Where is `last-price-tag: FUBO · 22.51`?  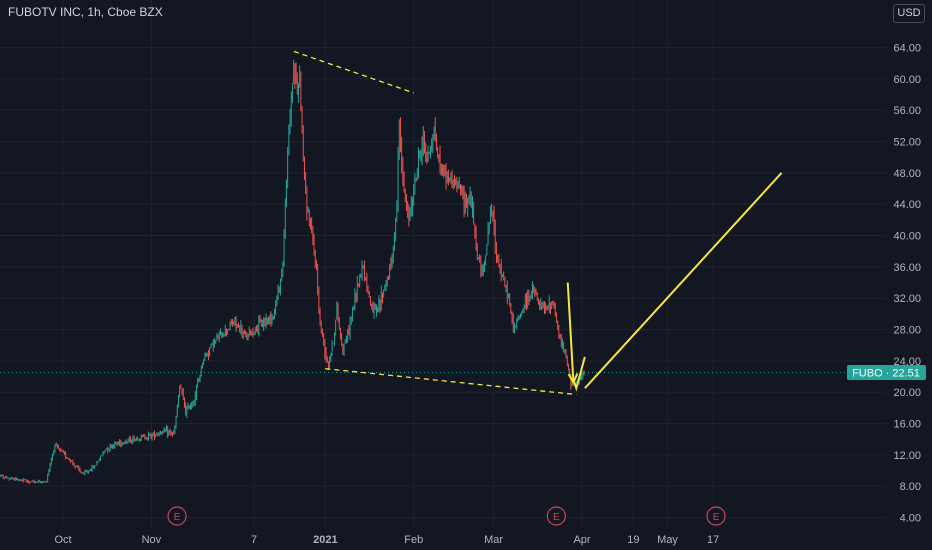
last-price-tag: FUBO · 22.51 is located at coordinates (886, 373).